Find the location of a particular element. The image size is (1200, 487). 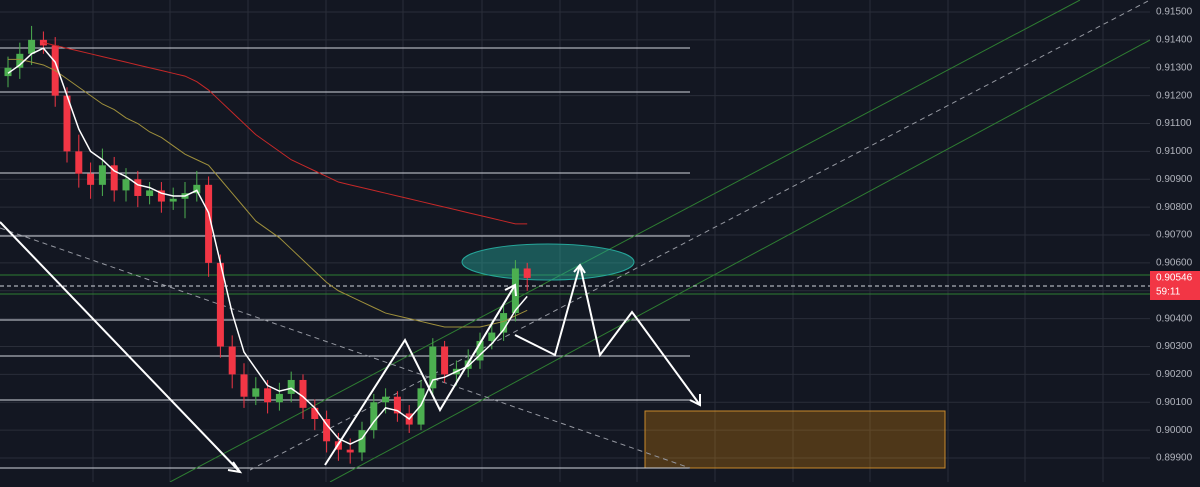

y-tick-label: 0.89900 is located at coordinates (1174, 458).